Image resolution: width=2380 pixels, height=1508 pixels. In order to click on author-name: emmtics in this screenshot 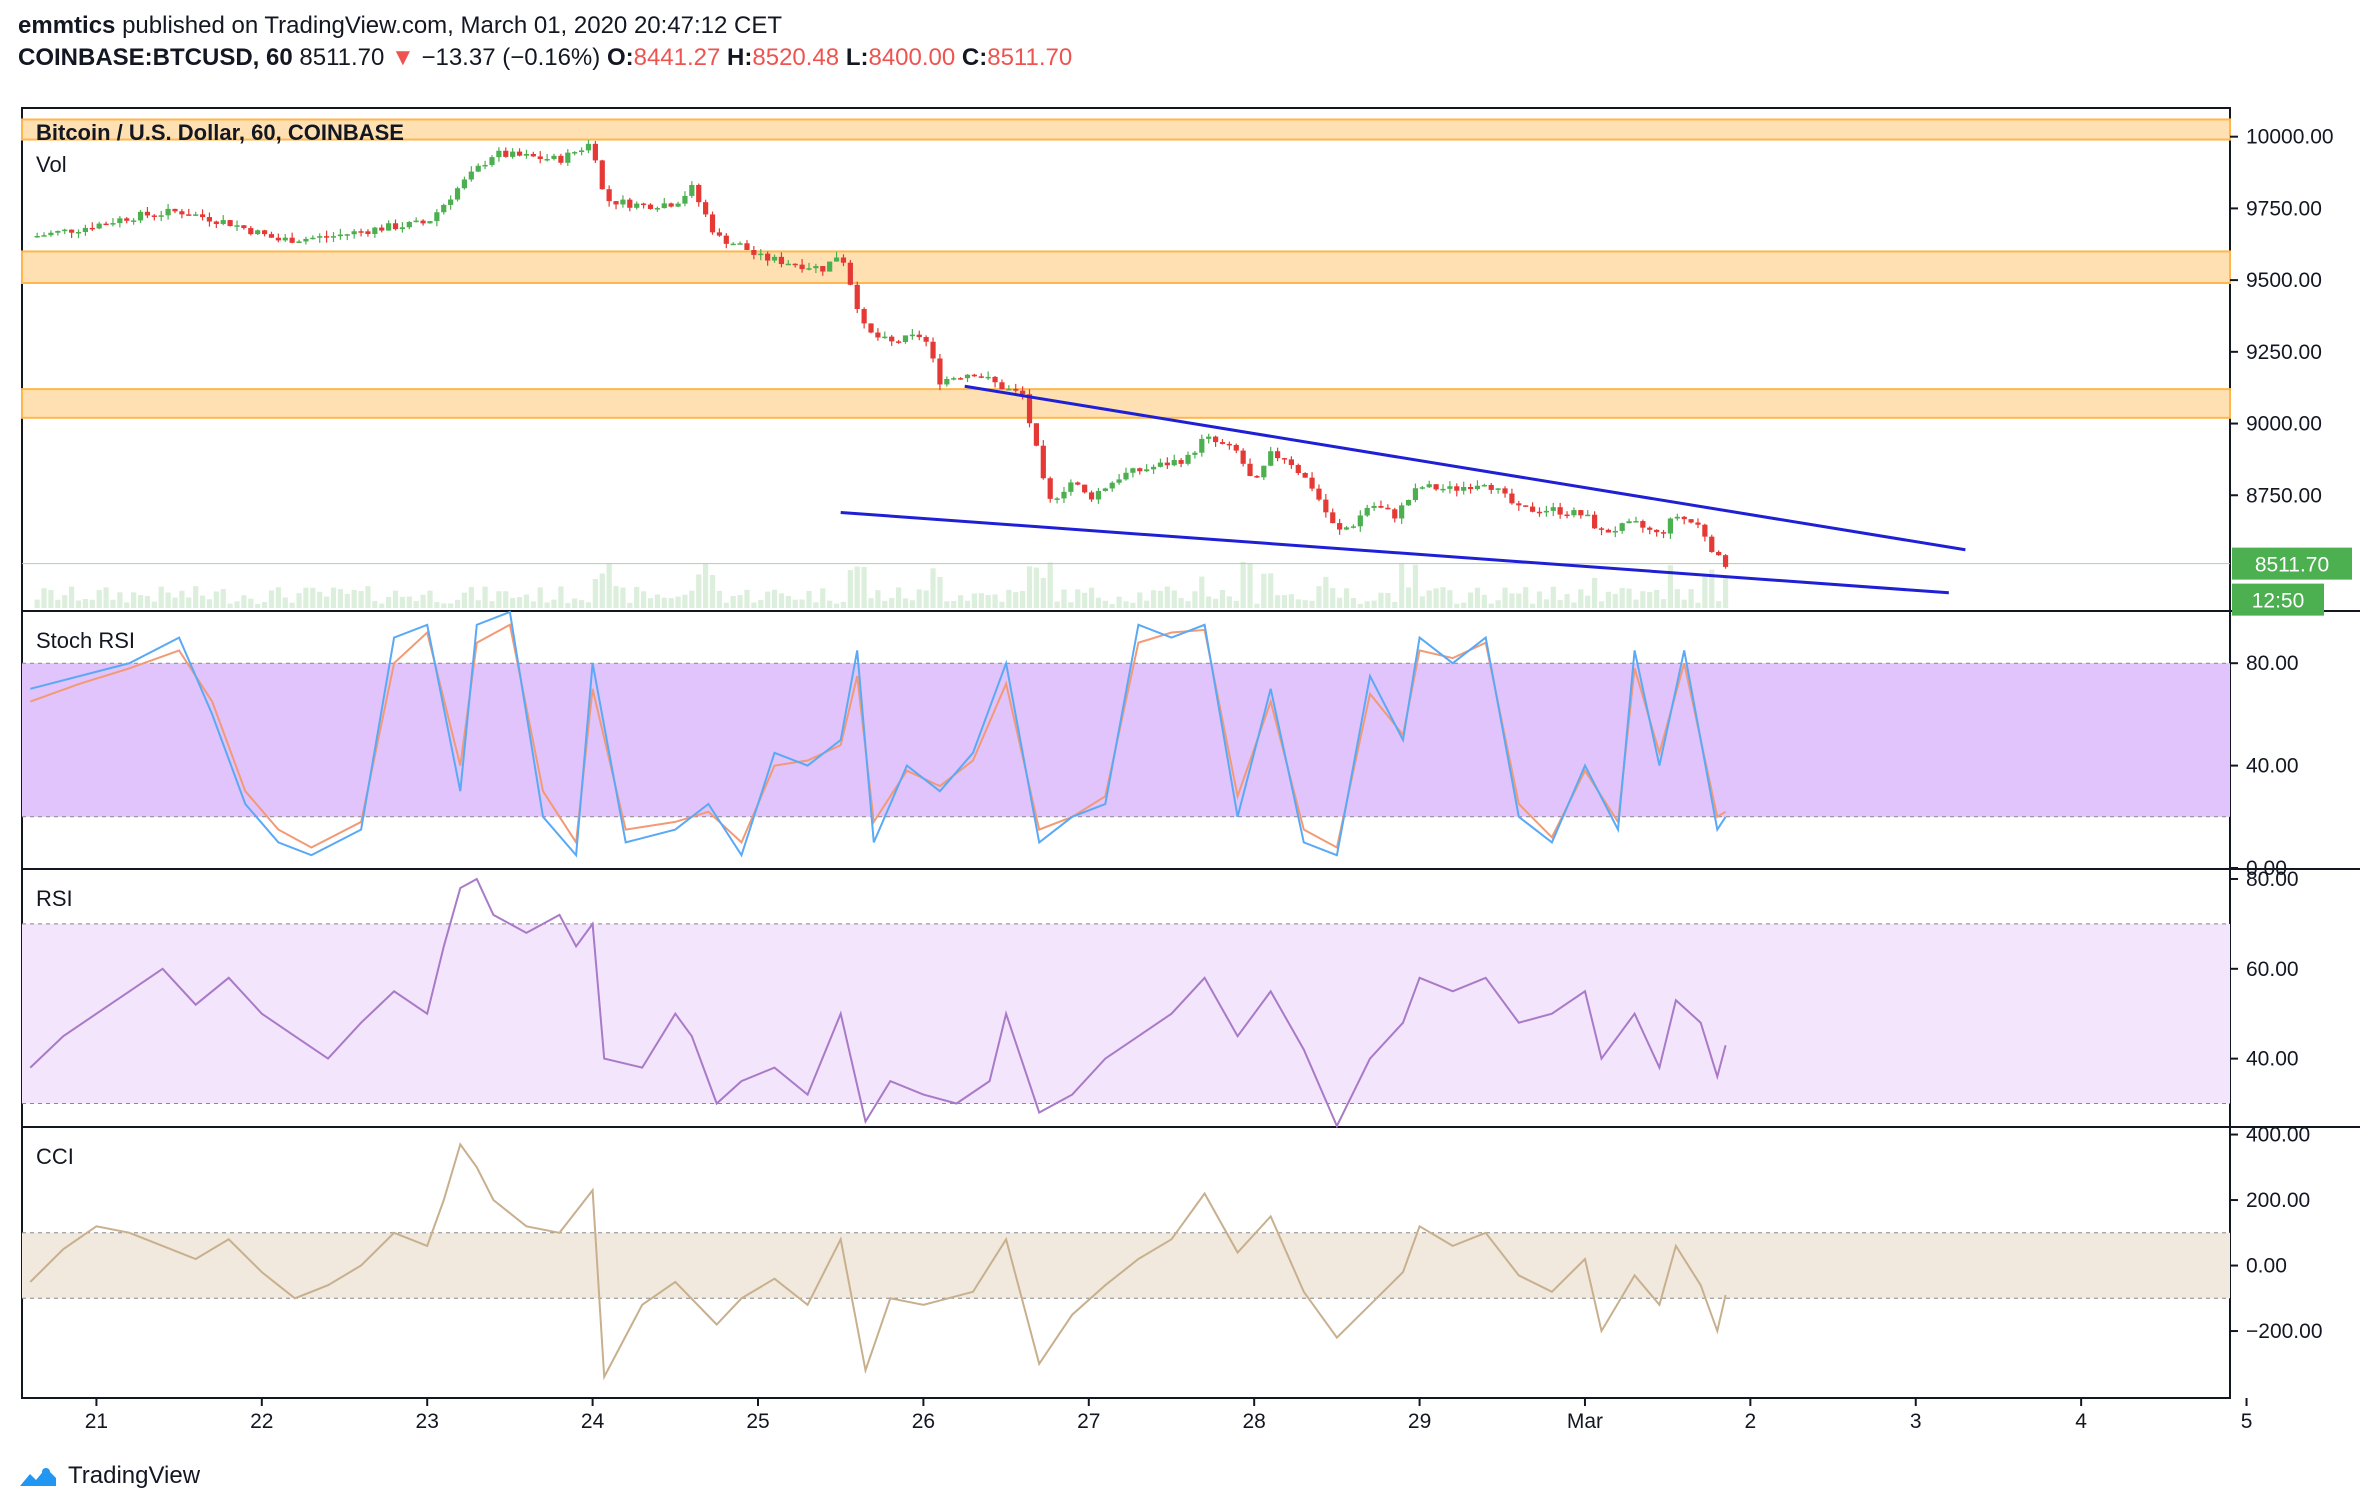, I will do `click(67, 25)`.